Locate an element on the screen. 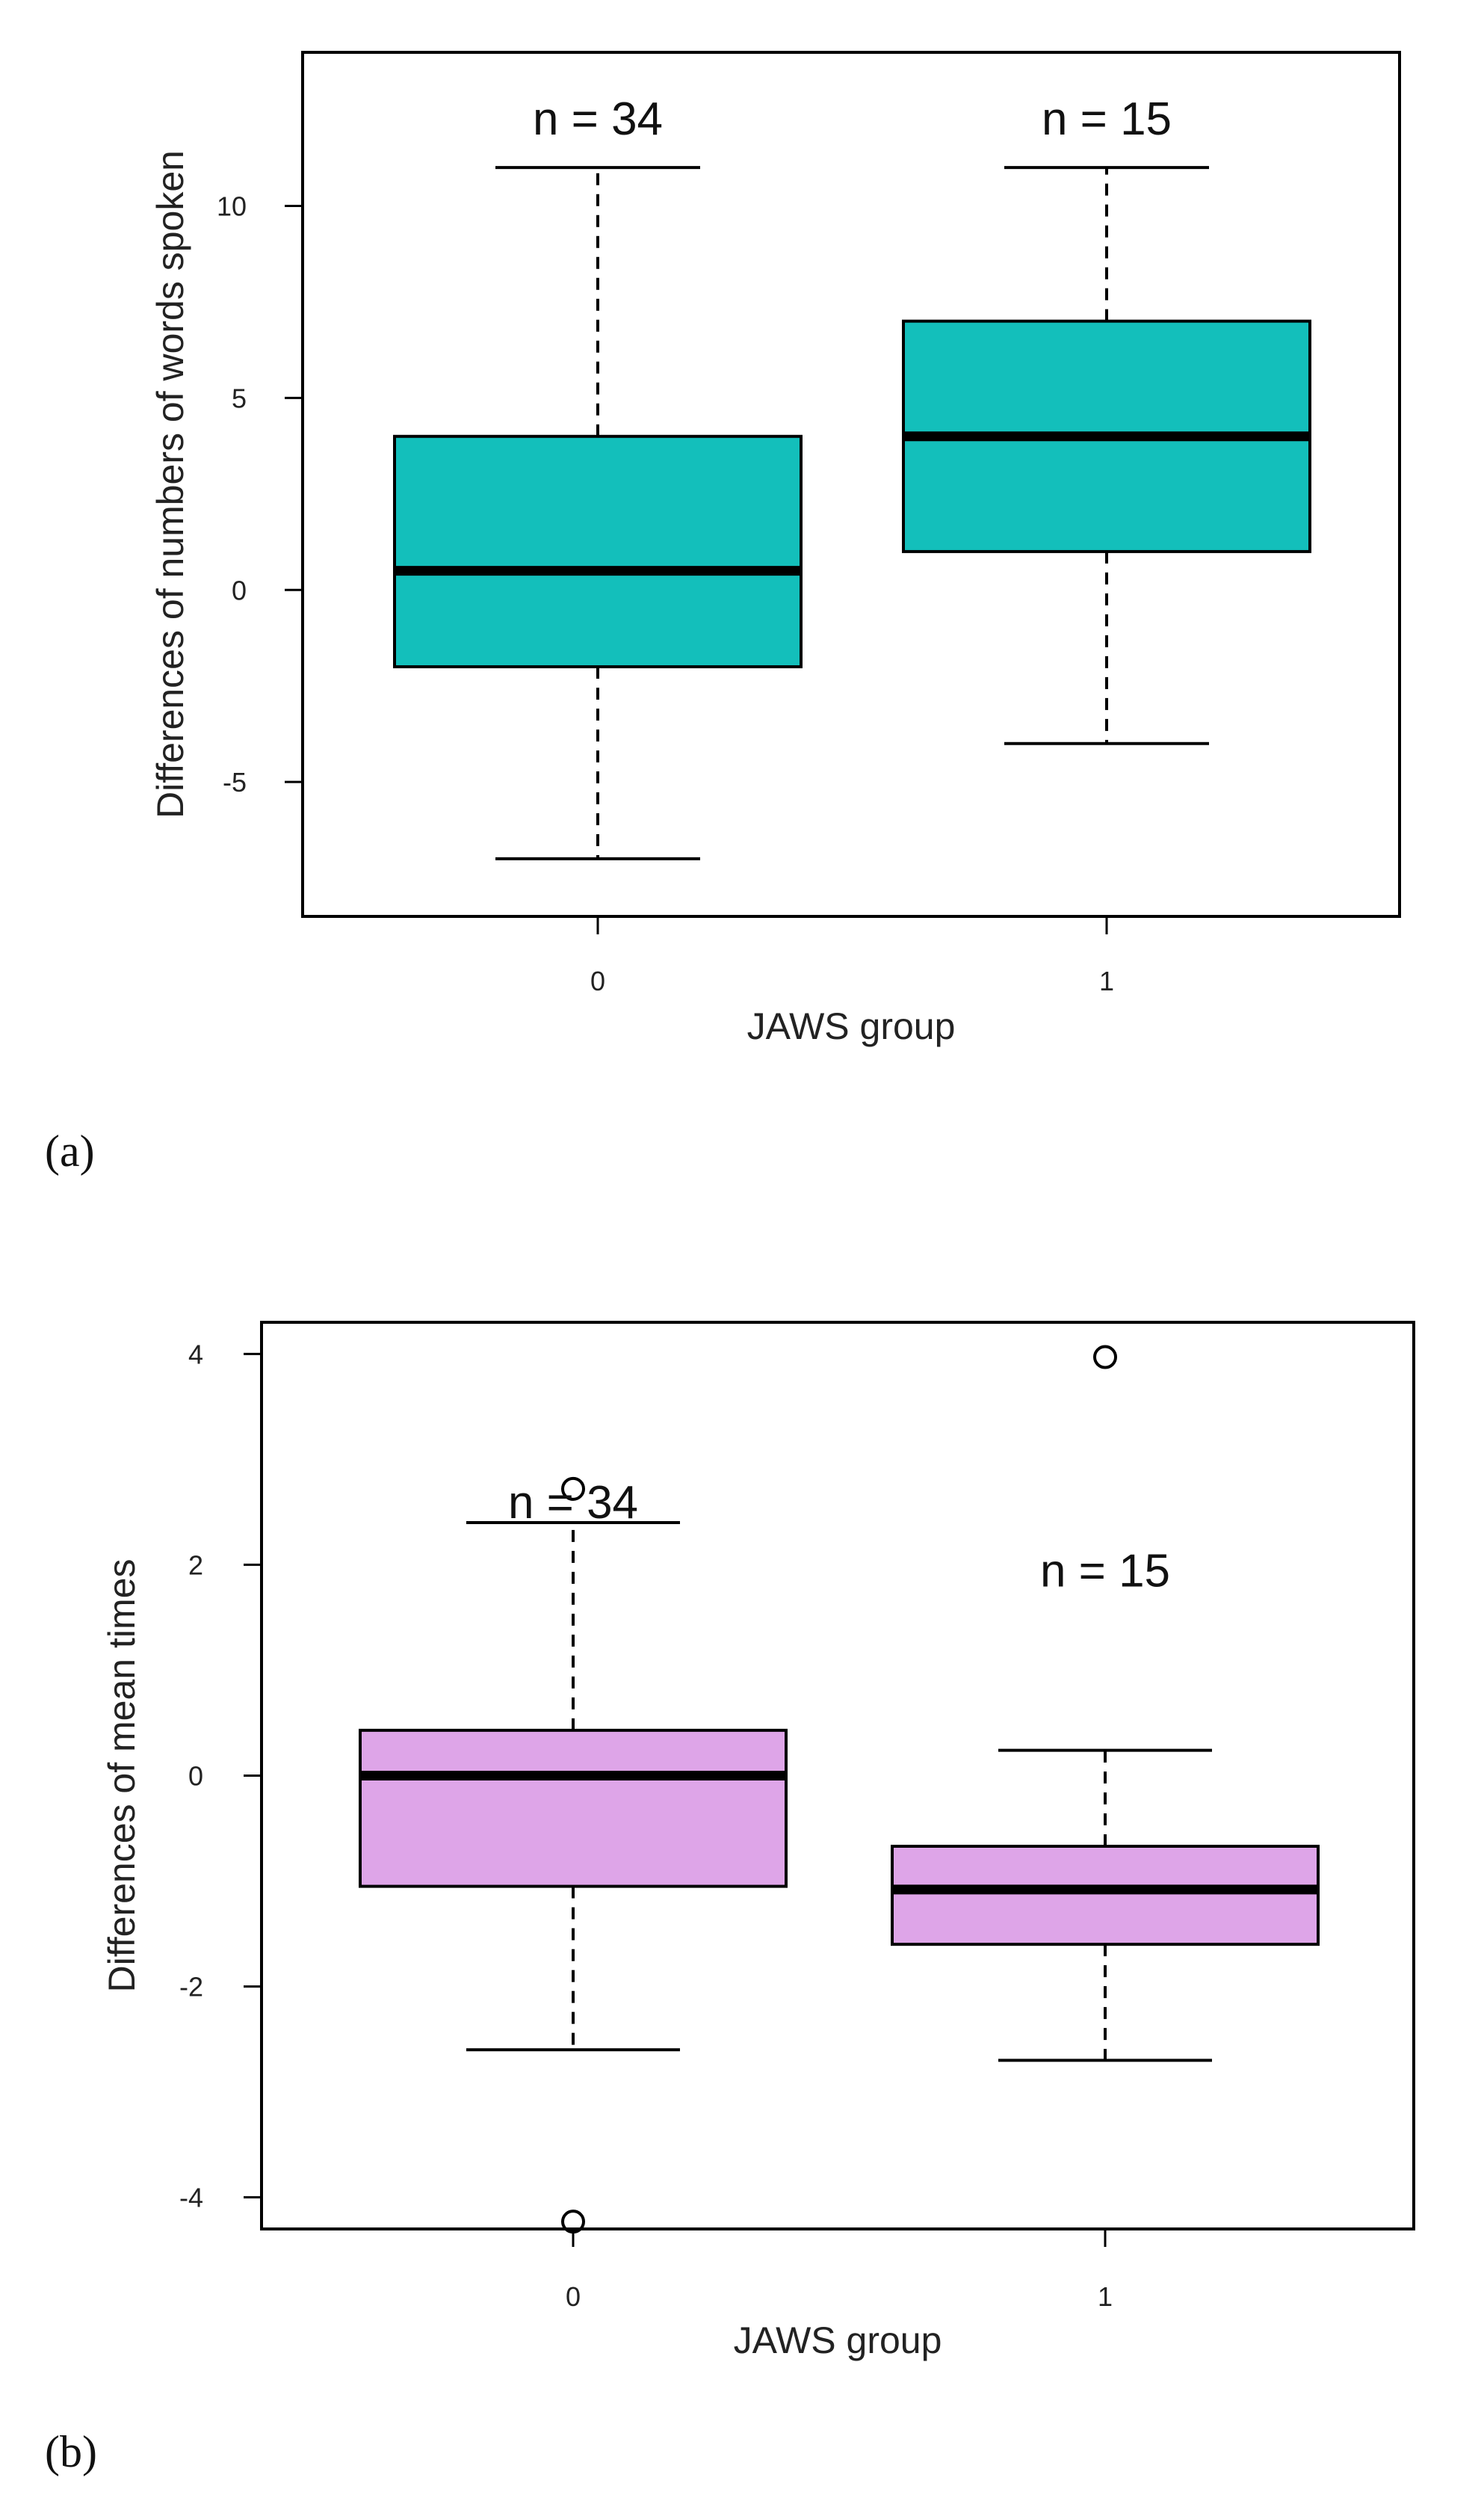 Image resolution: width=1484 pixels, height=2516 pixels. y-axis-title: Differences of mean times is located at coordinates (122, 1776).